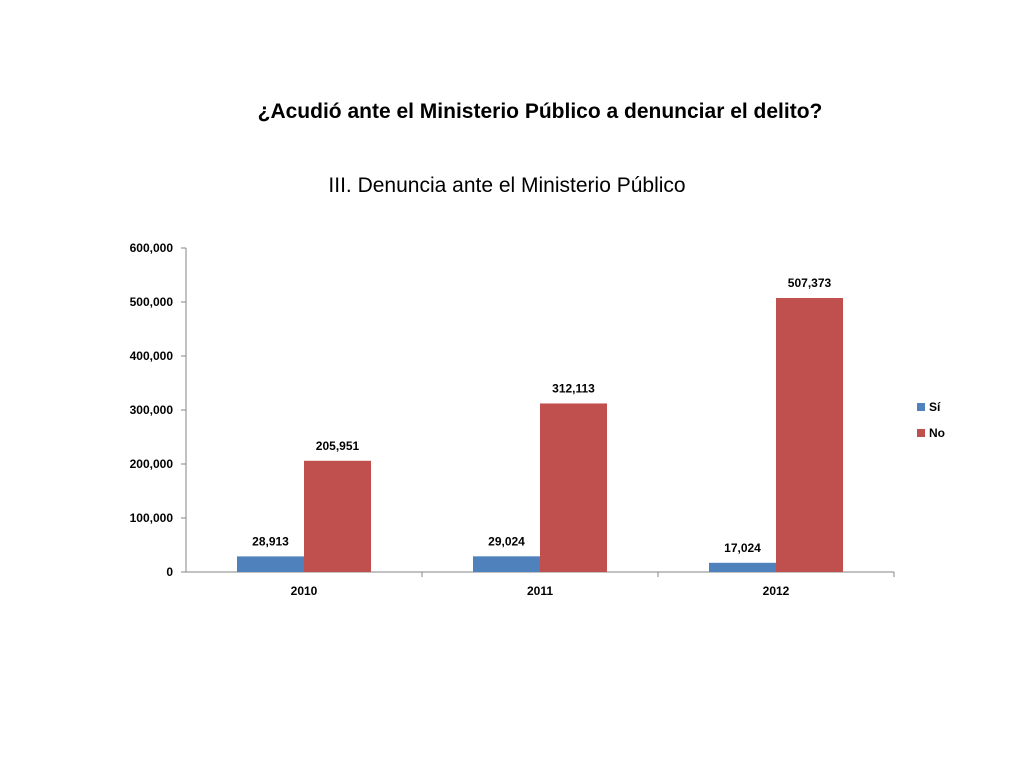 This screenshot has width=1024, height=768. I want to click on y-tick-label: 100,000, so click(152, 518).